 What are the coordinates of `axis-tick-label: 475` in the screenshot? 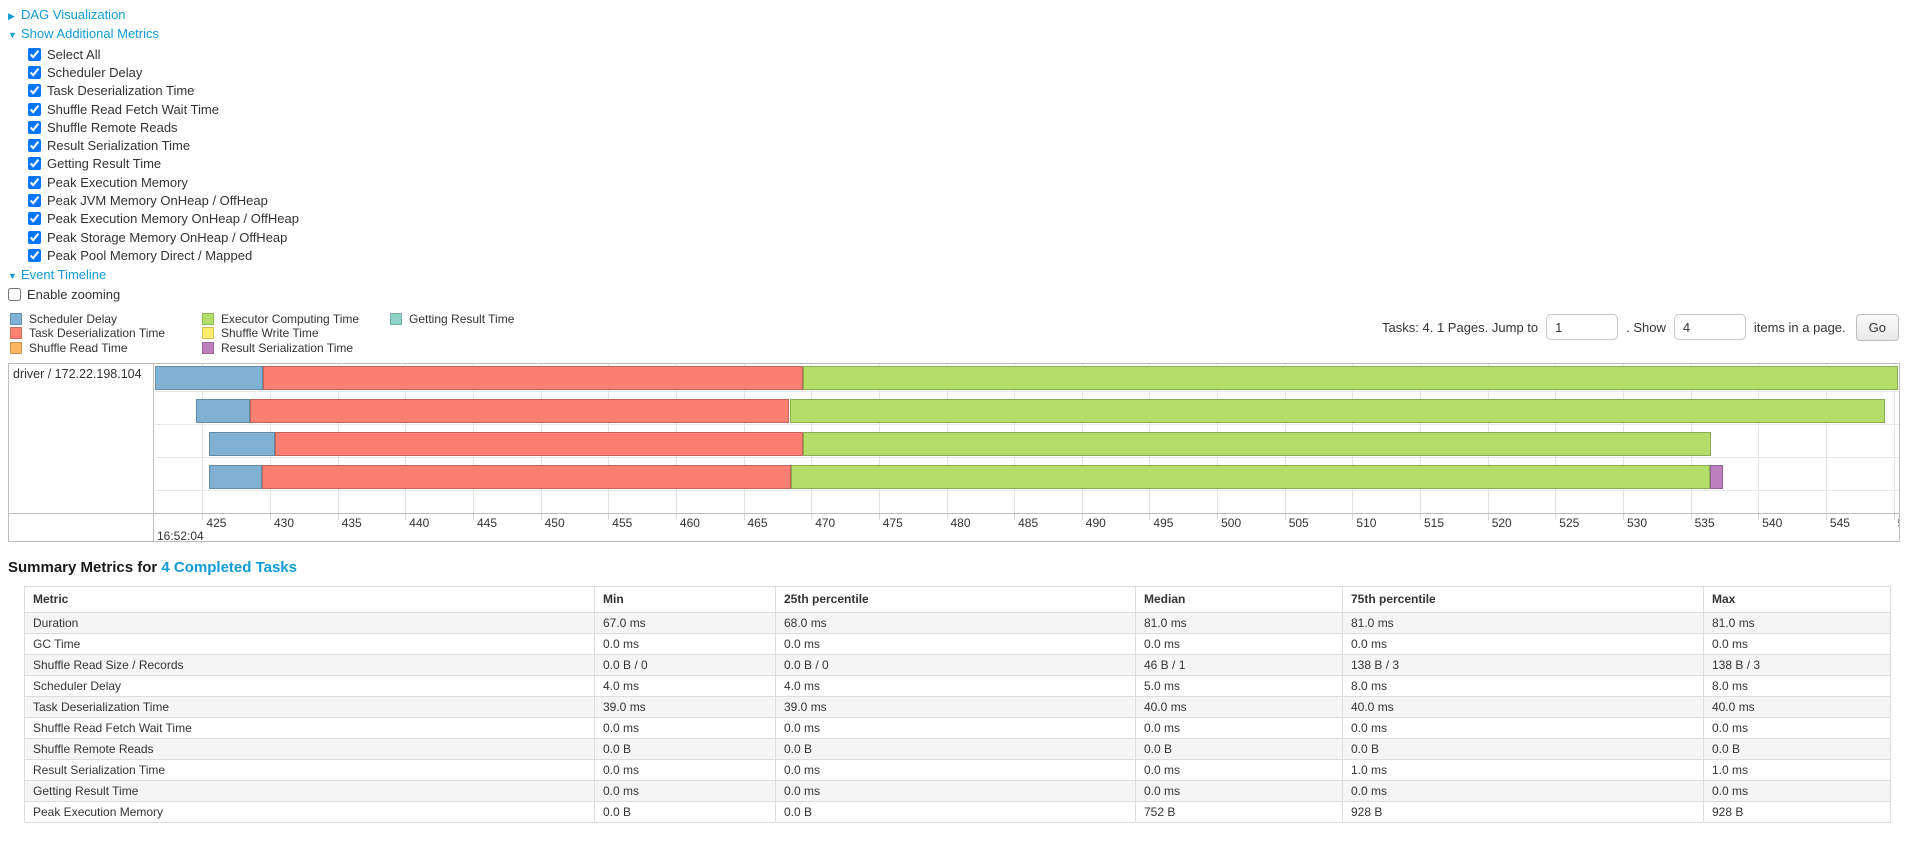 It's located at (892, 522).